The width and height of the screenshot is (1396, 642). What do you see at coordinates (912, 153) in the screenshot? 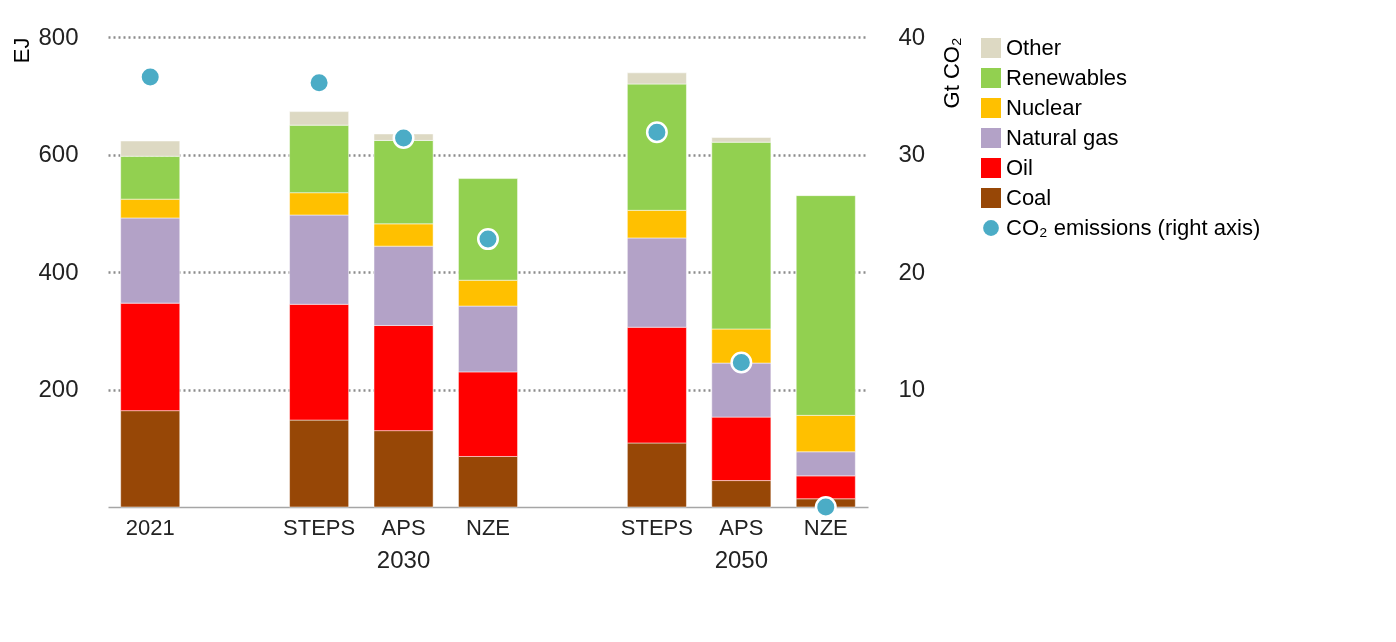
I see `y2-tick-label: 30` at bounding box center [912, 153].